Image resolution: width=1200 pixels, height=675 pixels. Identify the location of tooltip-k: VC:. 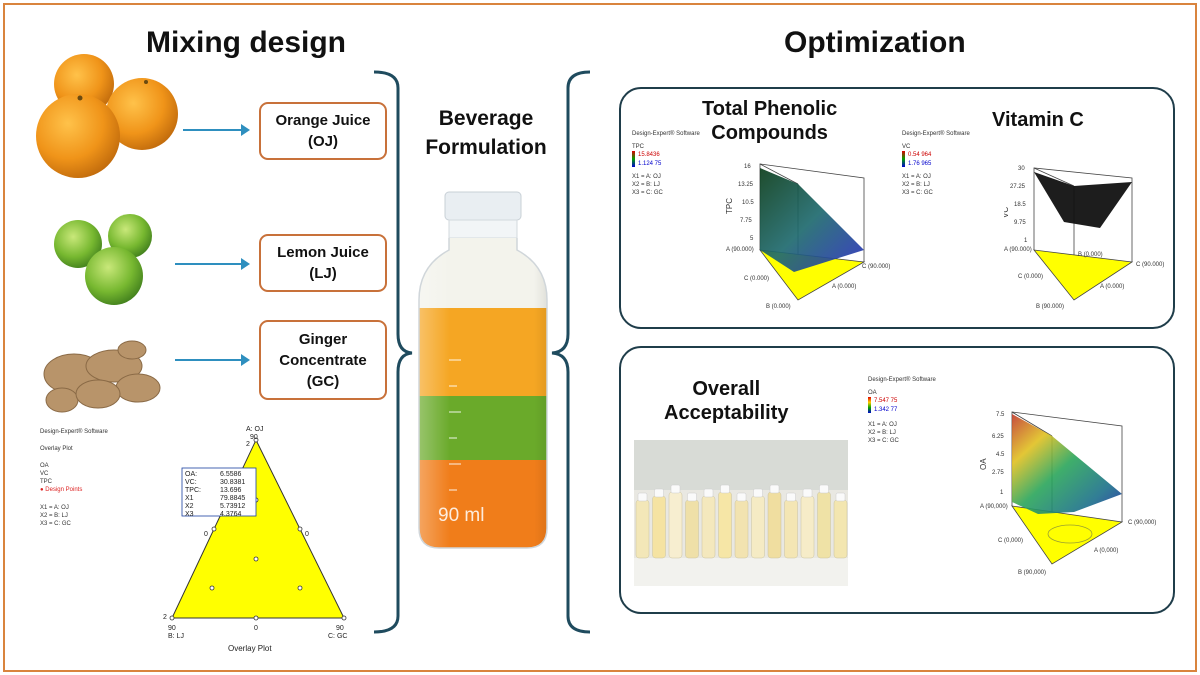
(191, 482).